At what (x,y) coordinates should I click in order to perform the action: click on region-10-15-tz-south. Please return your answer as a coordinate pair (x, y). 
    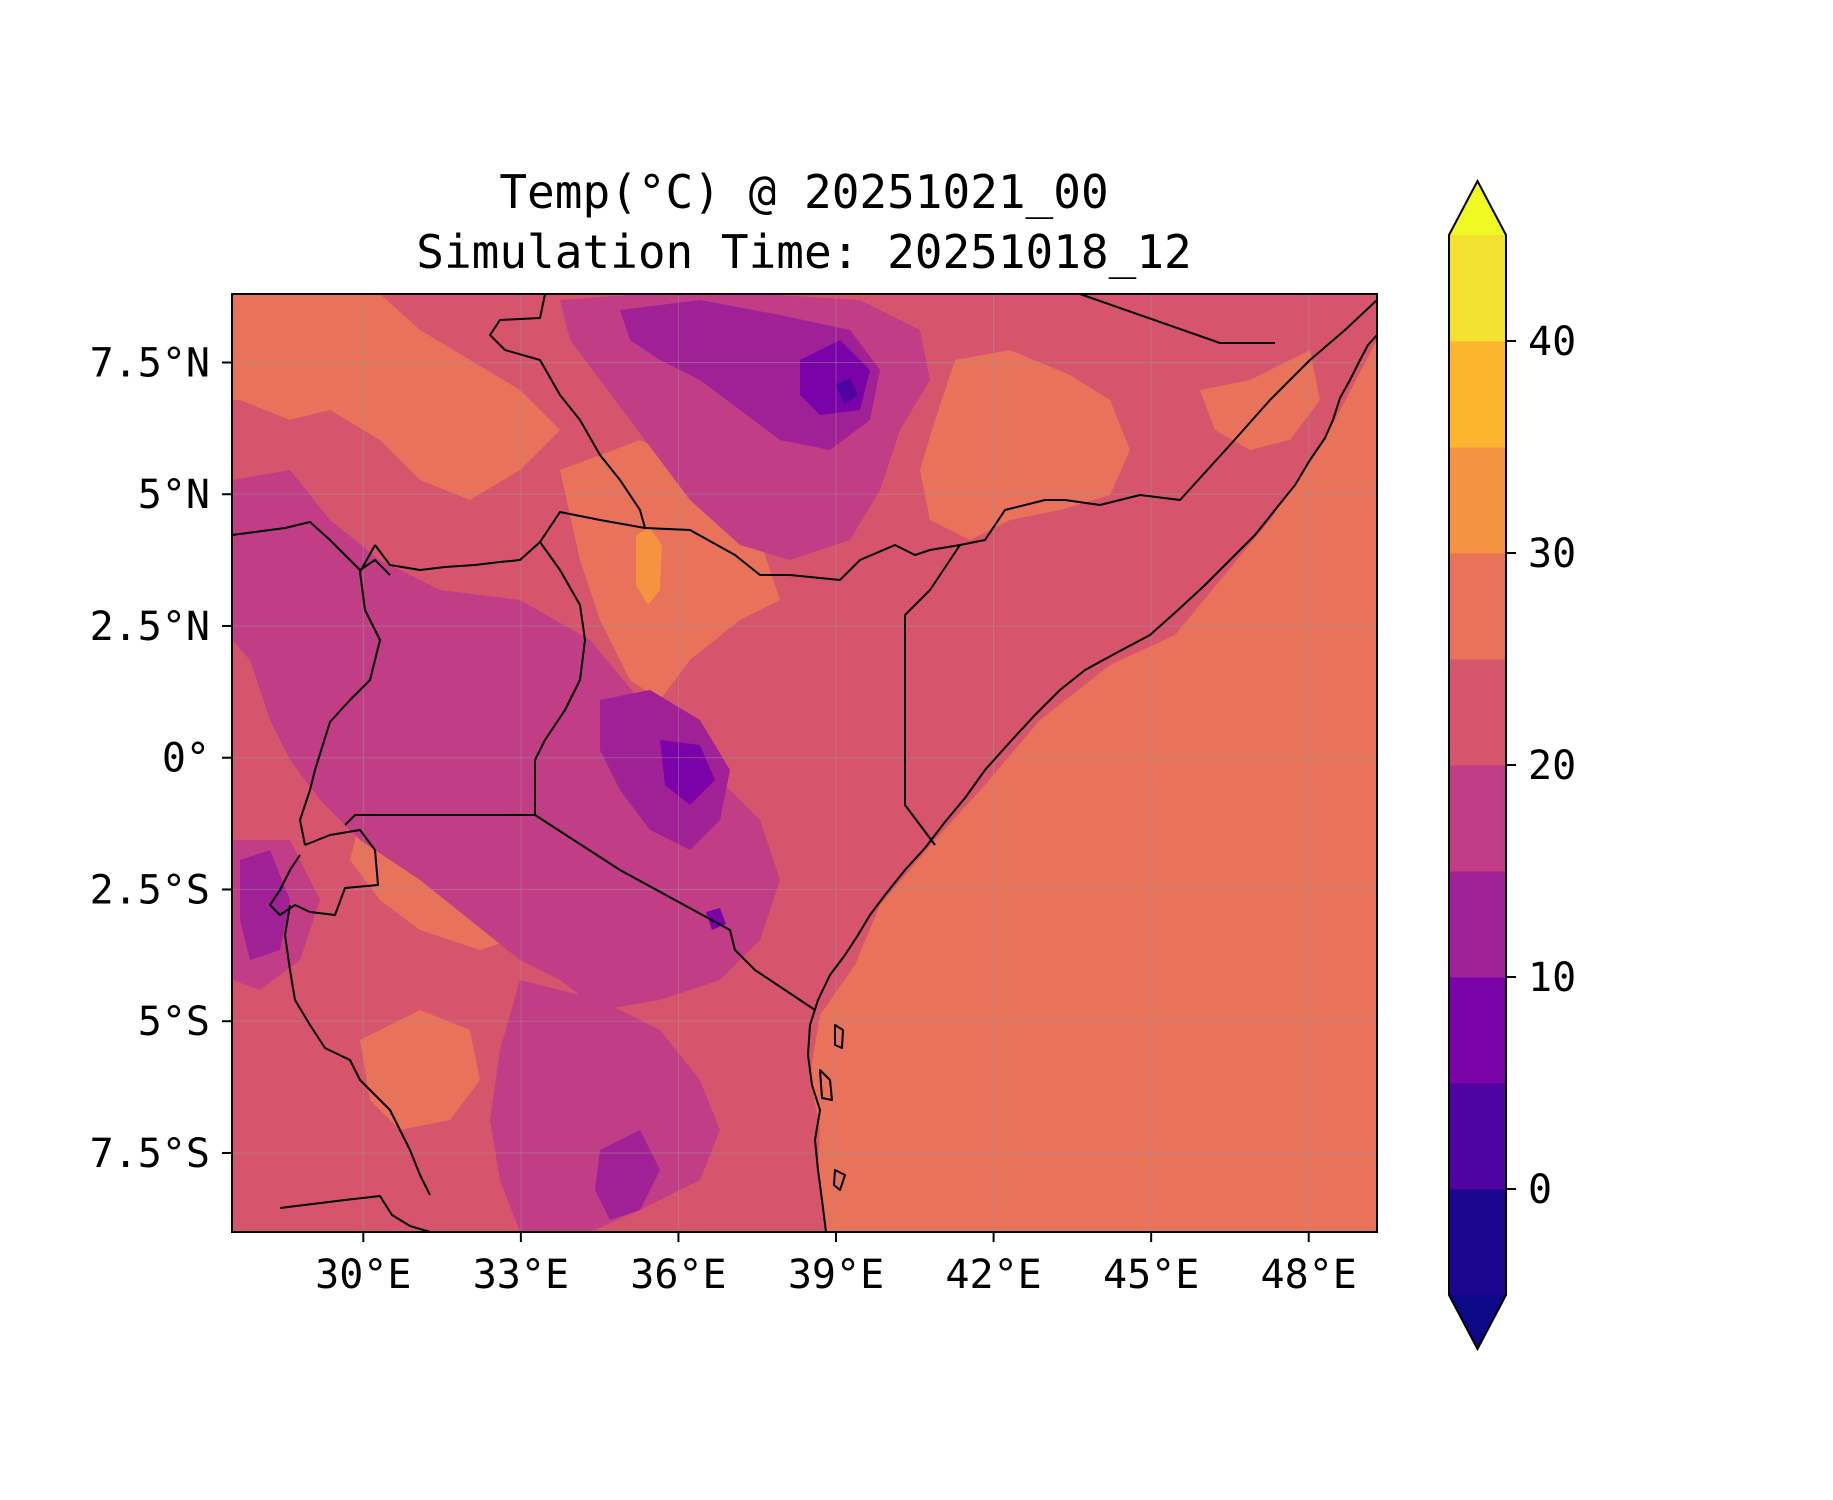
    Looking at the image, I should click on (627, 1175).